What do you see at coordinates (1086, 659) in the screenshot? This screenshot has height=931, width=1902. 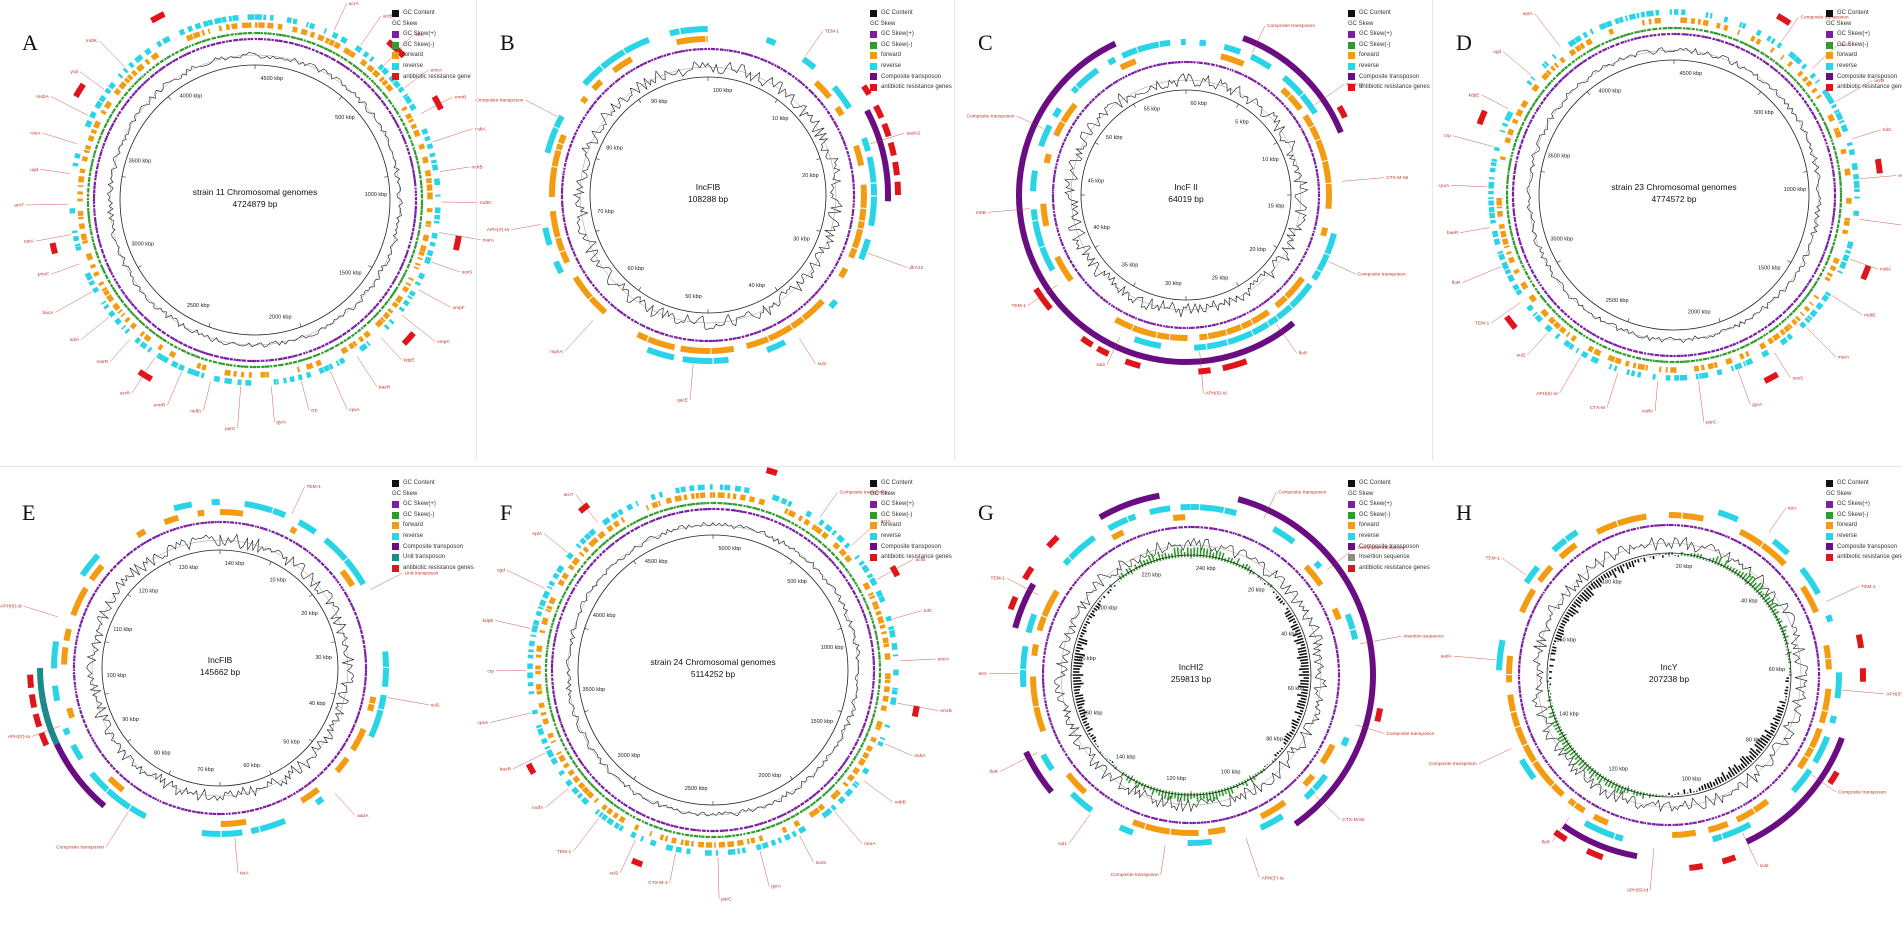 I see `tick-label: 180 kbp` at bounding box center [1086, 659].